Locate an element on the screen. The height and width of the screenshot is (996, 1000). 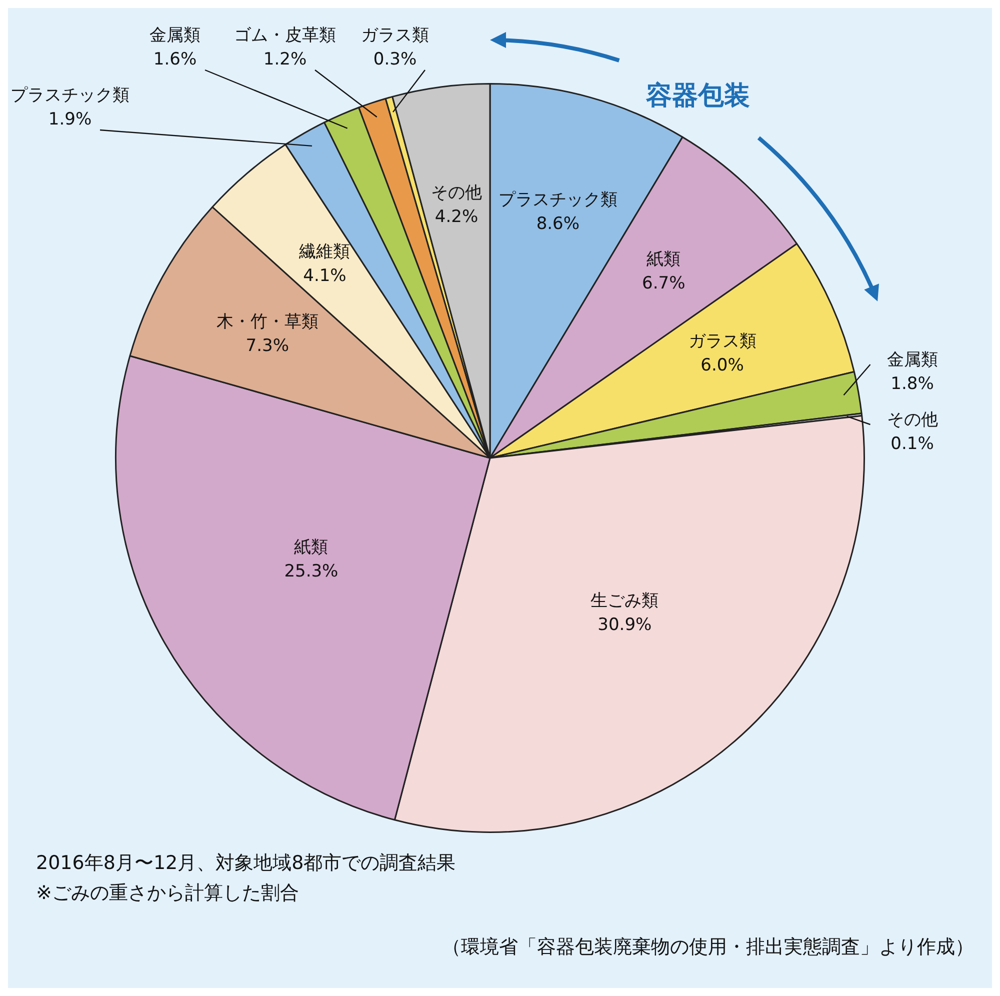
slice-label: 繊維類 is located at coordinates (324, 252).